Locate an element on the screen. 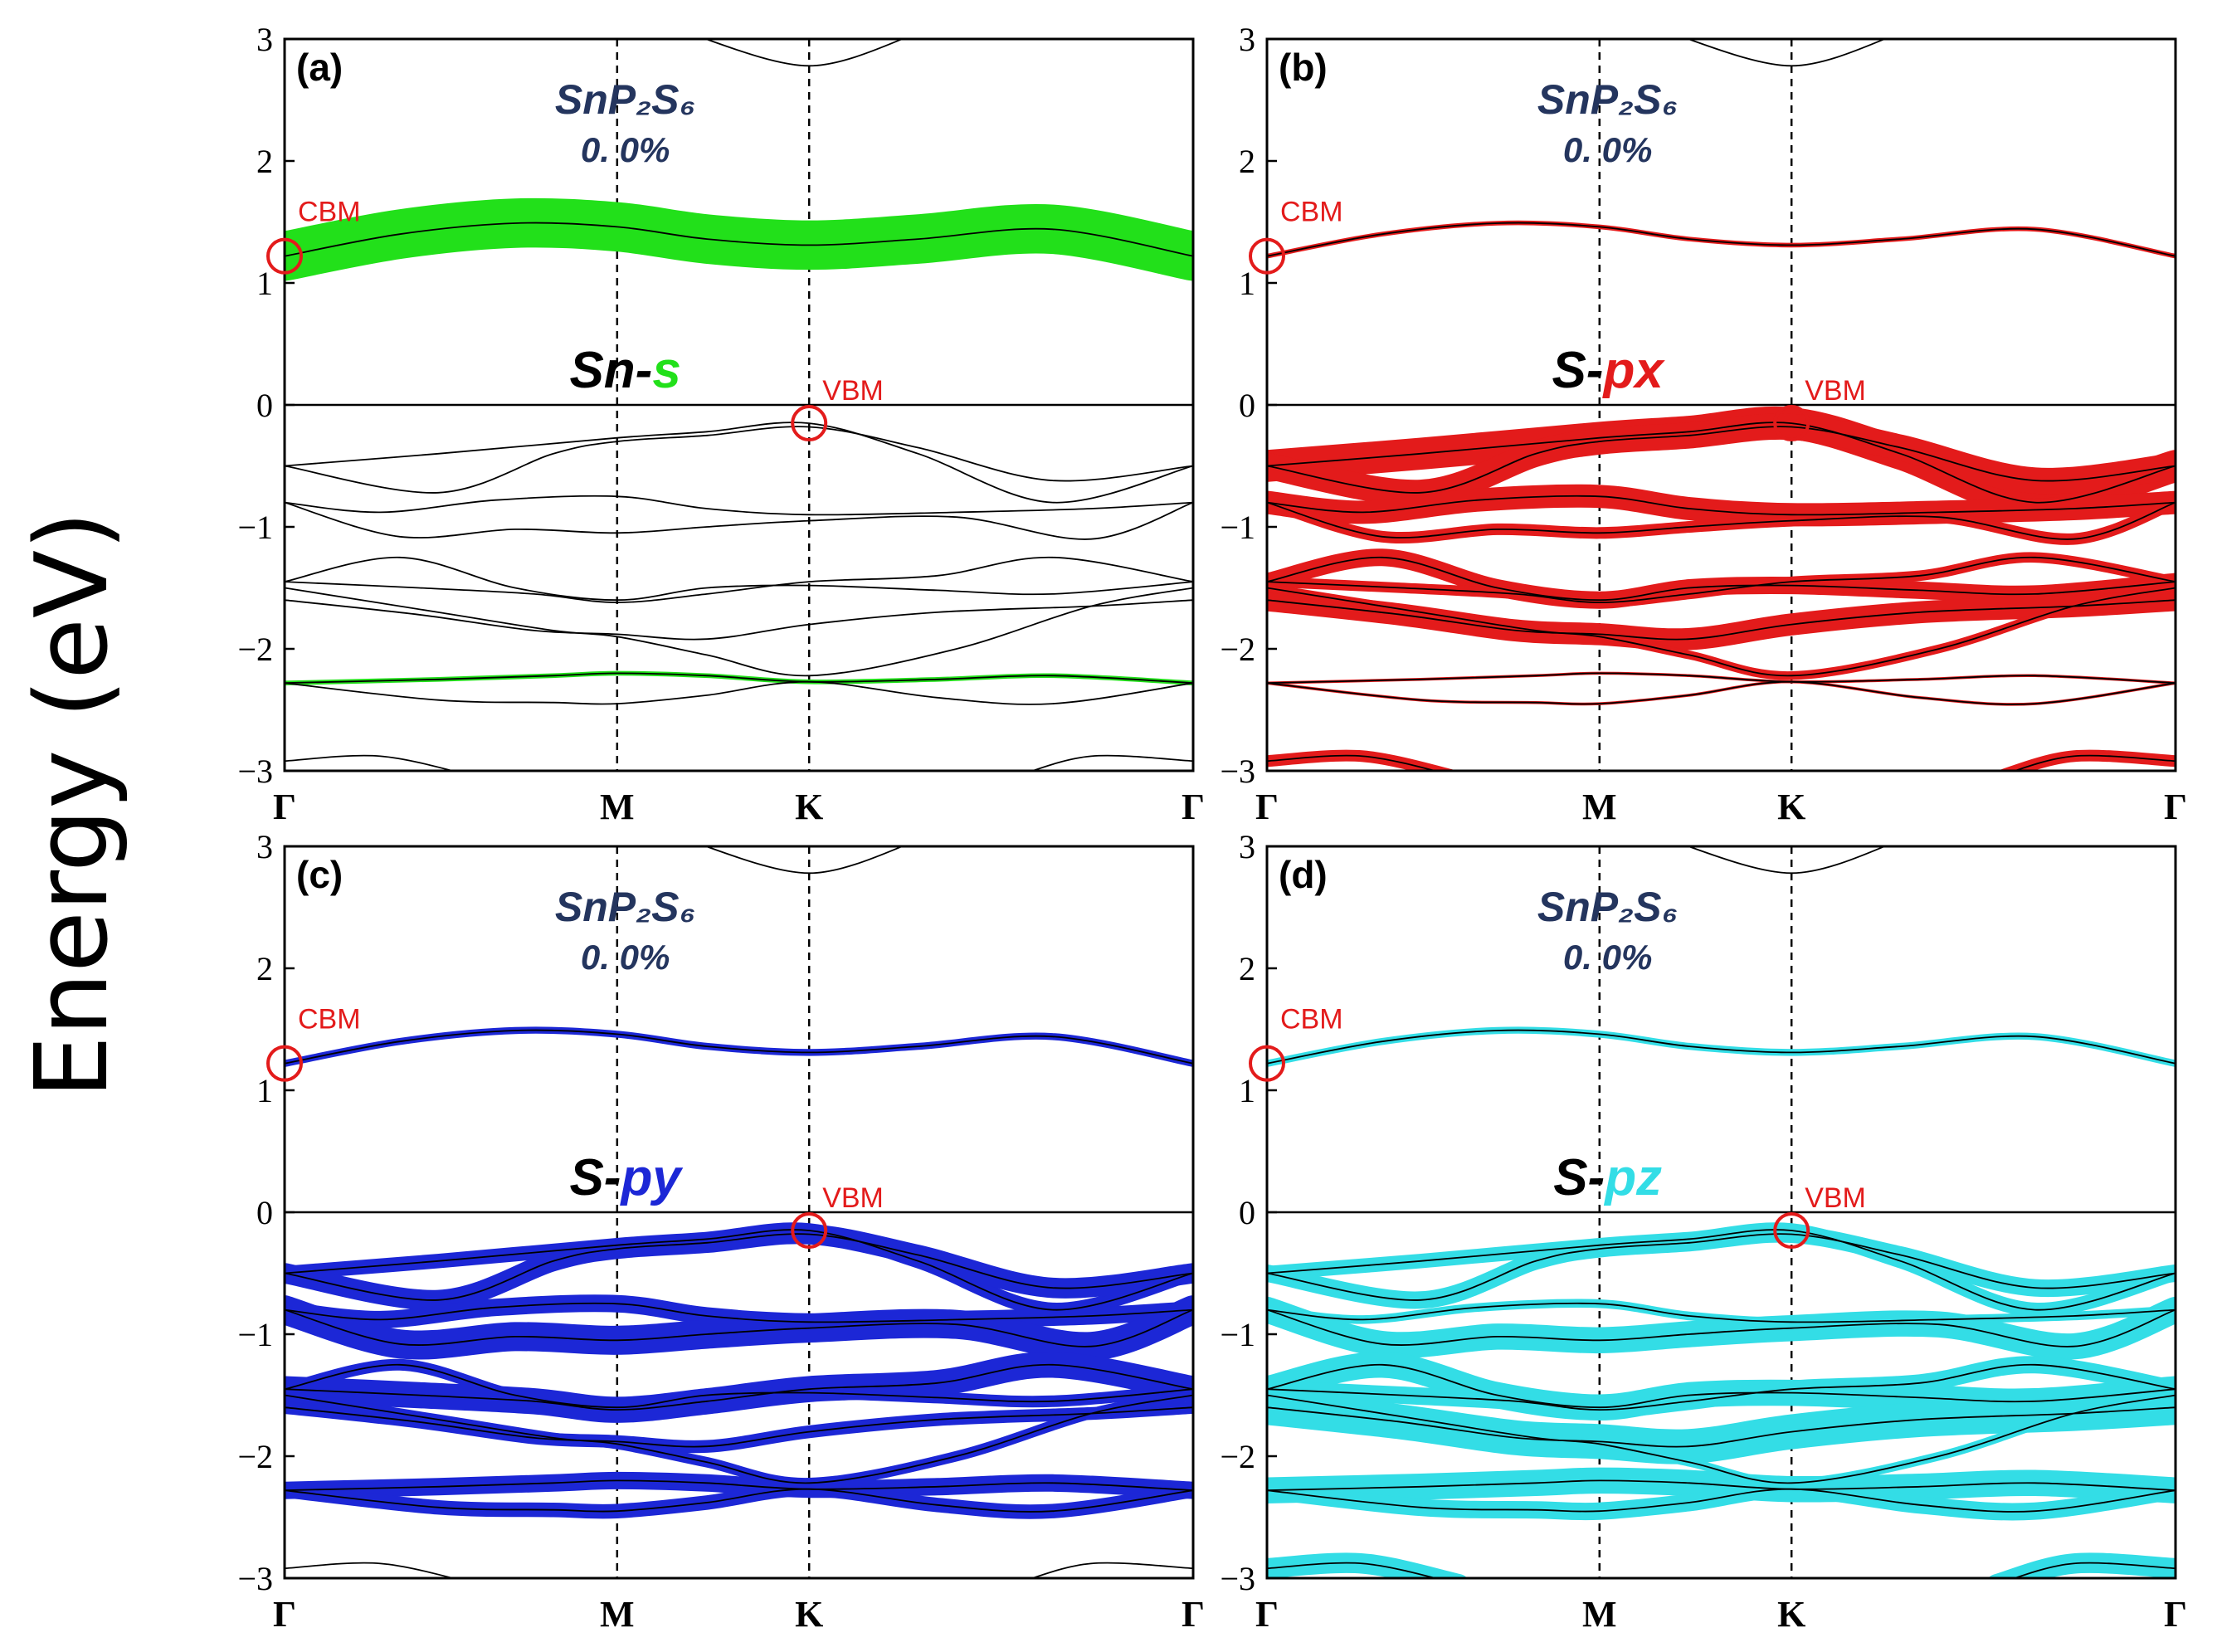  panel-label: (a) is located at coordinates (319, 67).